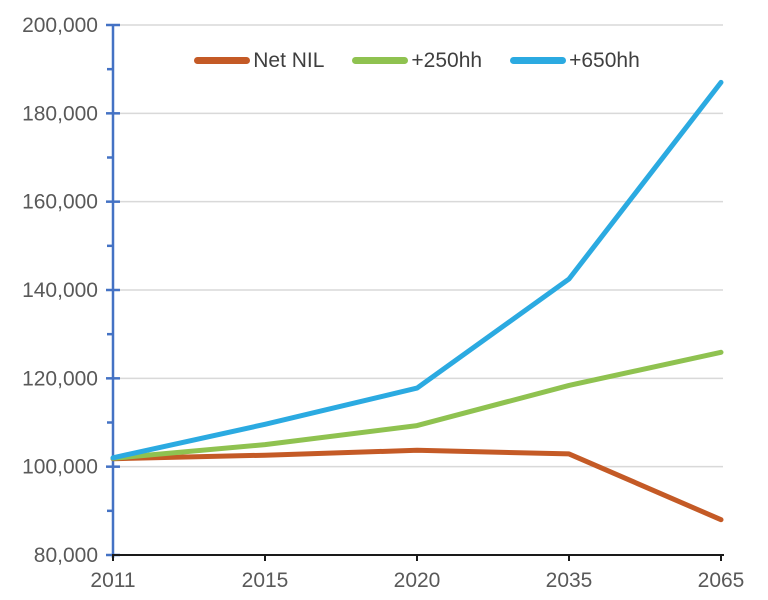  What do you see at coordinates (112, 580) in the screenshot?
I see `x-axis-tick-label: 2011` at bounding box center [112, 580].